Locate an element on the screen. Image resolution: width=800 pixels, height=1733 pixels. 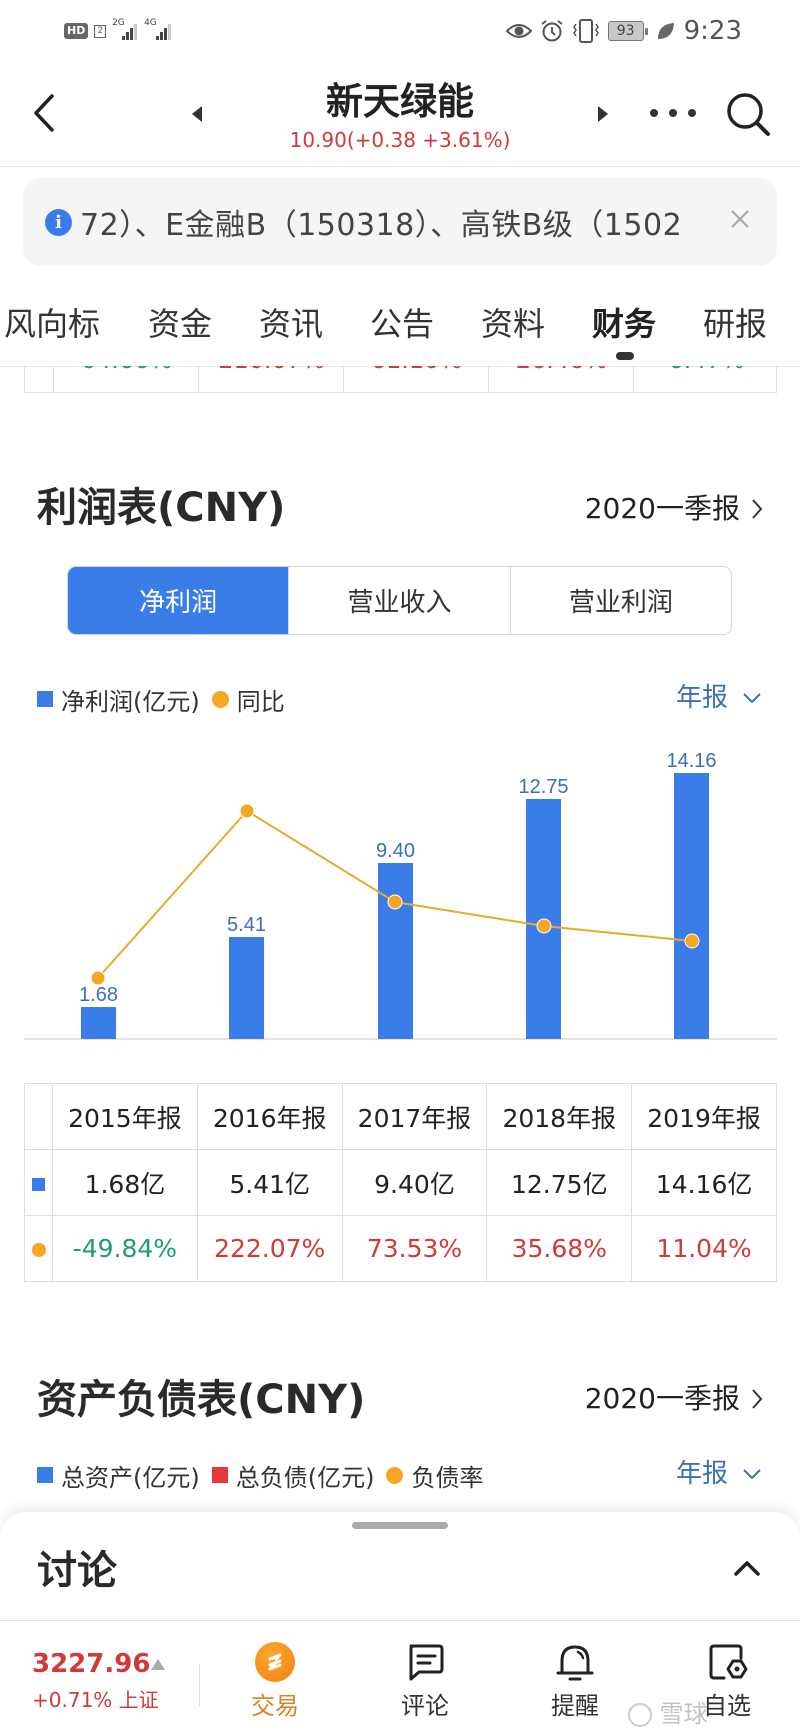
status-bar-left: HD 2 2G 4G is located at coordinates (119, 30).